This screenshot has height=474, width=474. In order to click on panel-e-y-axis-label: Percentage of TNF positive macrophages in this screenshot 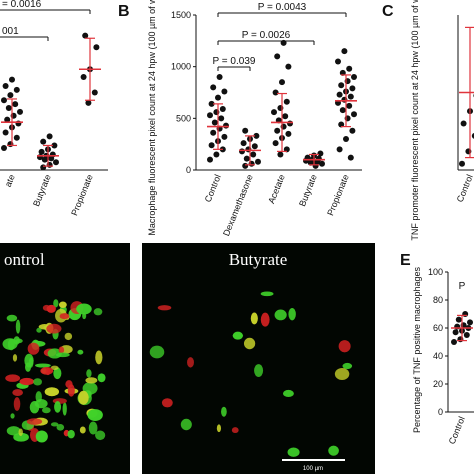, I will do `click(417, 350)`.